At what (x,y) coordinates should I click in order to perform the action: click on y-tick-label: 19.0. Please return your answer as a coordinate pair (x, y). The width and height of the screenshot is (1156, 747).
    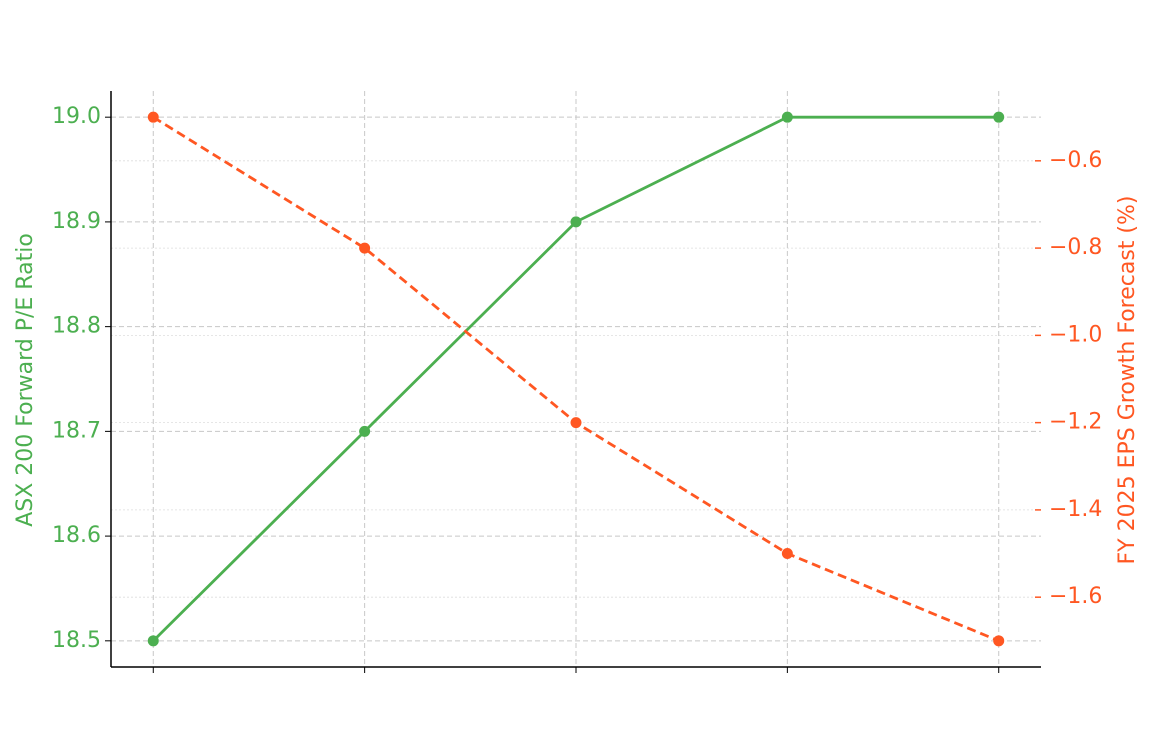
    Looking at the image, I should click on (76, 116).